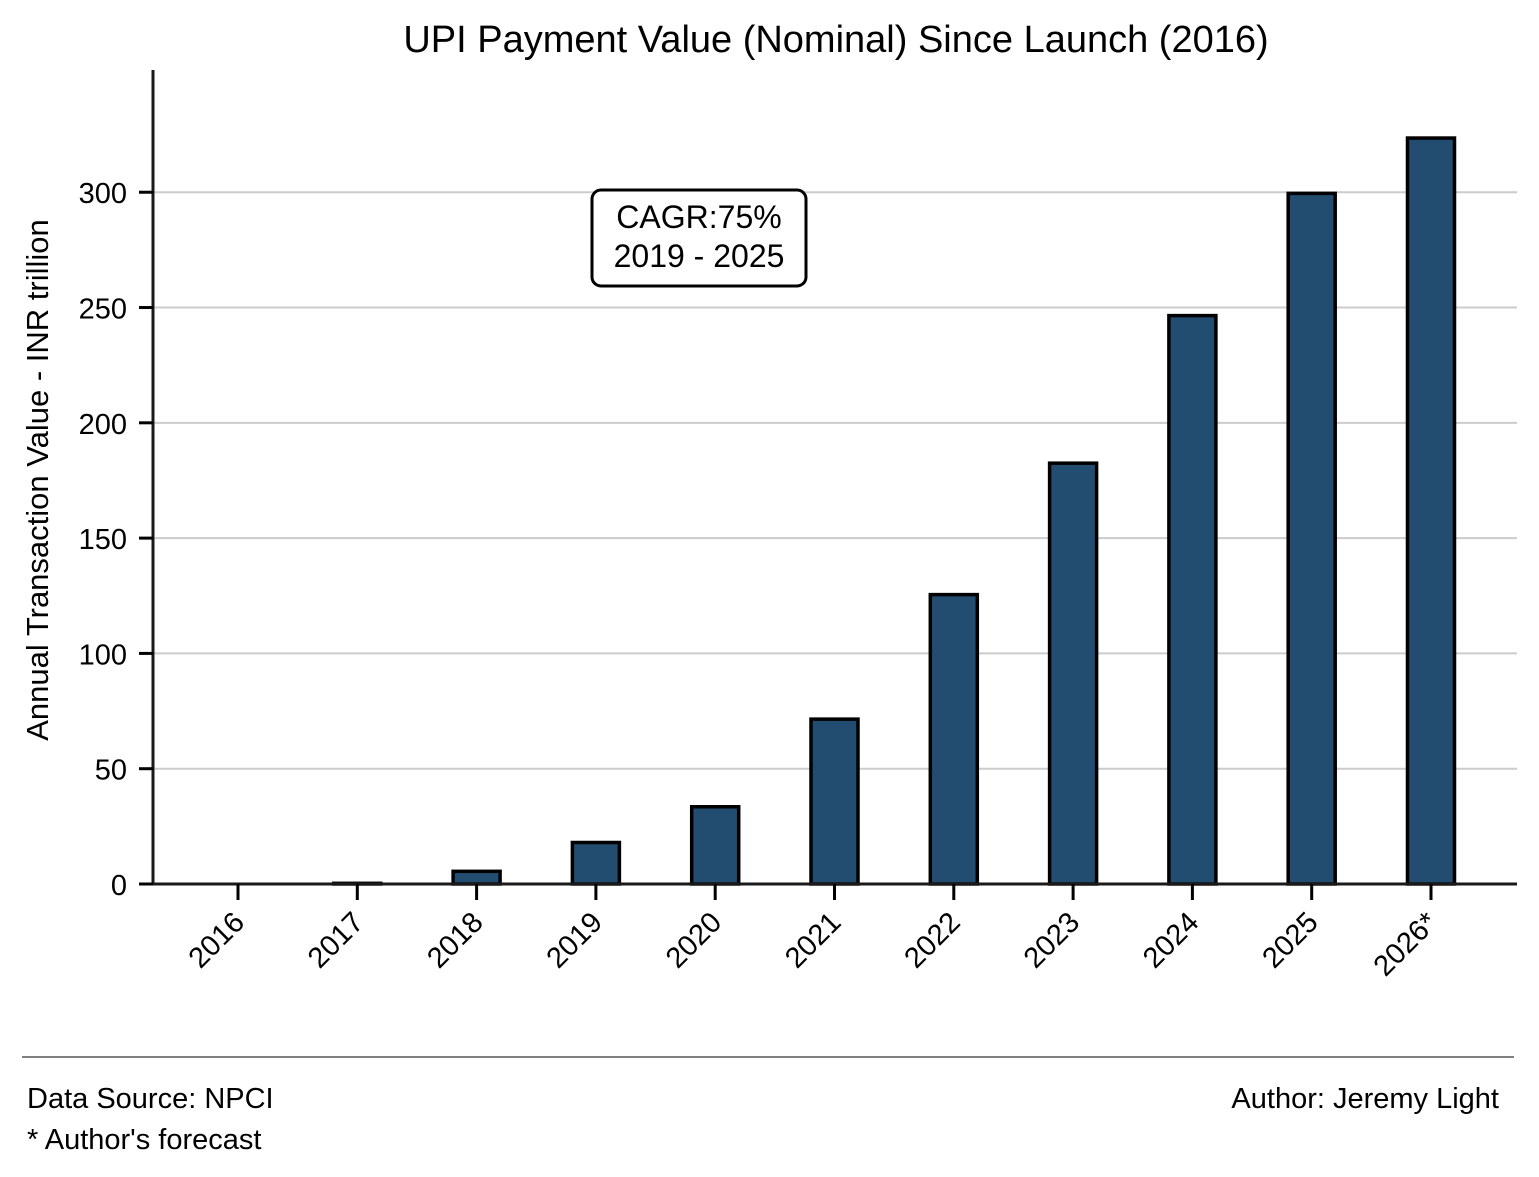 The image size is (1539, 1177). Describe the element at coordinates (1290, 940) in the screenshot. I see `x-tick-label: 2025` at that location.